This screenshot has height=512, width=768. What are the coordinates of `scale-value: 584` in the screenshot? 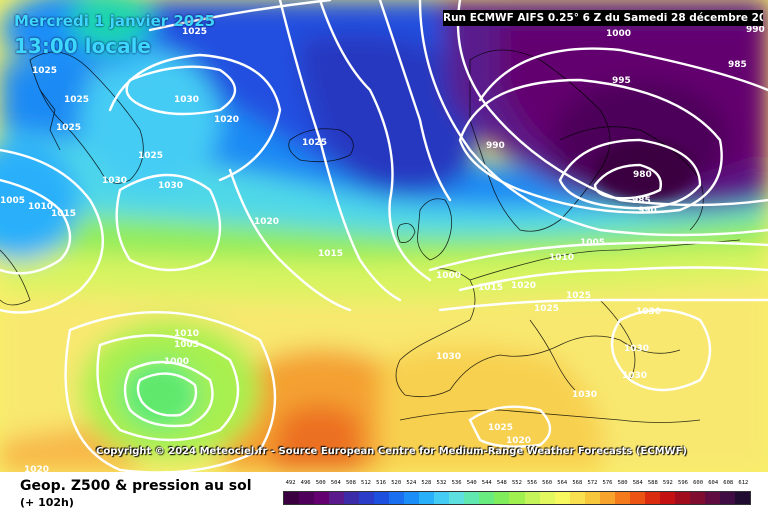 It's located at (637, 483).